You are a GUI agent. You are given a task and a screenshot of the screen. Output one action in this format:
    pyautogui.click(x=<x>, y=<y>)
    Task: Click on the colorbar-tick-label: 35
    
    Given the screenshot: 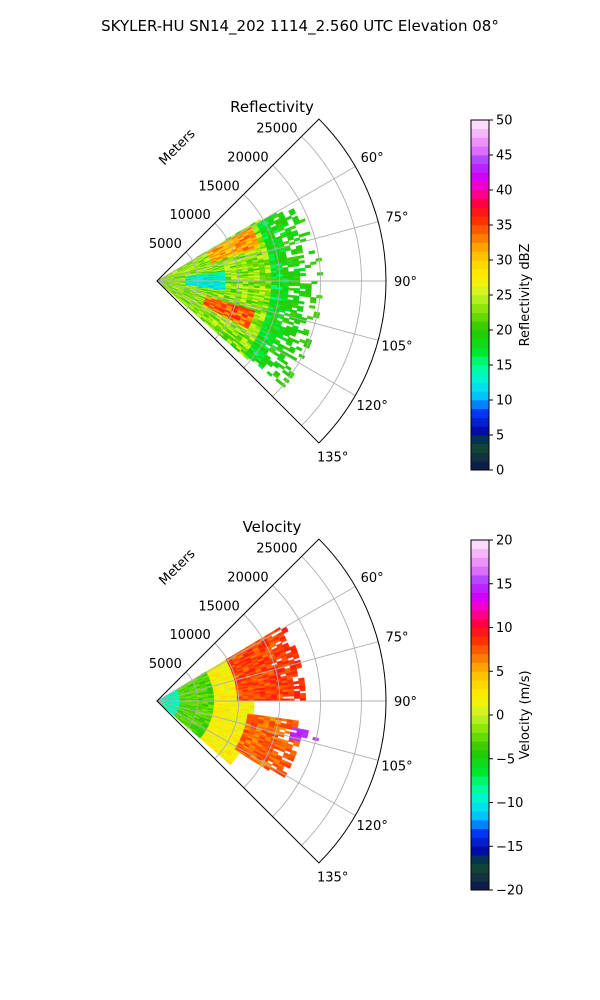 What is the action you would take?
    pyautogui.click(x=504, y=226)
    